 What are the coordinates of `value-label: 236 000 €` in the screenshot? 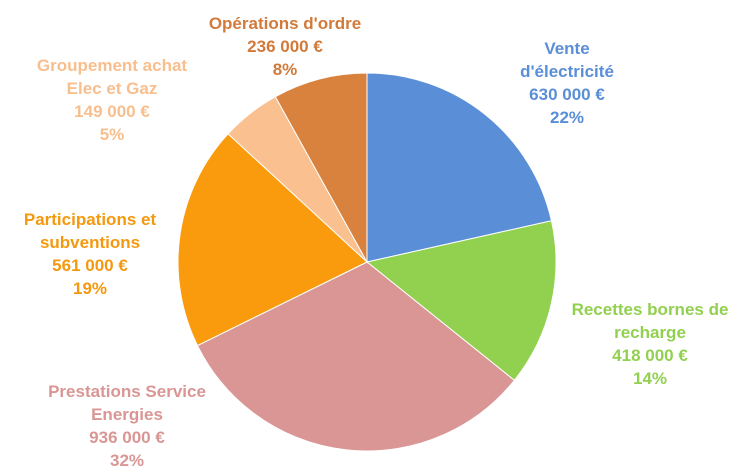 It's located at (285, 46).